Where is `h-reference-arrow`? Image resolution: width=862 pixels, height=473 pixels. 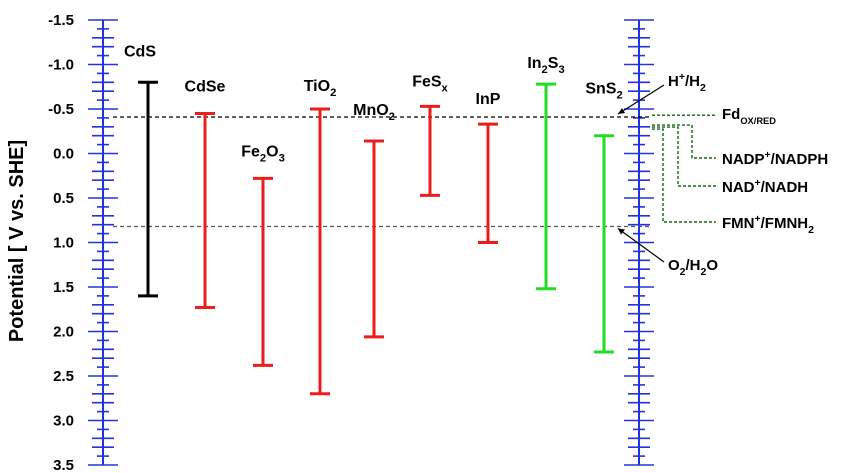 h-reference-arrow is located at coordinates (641, 99).